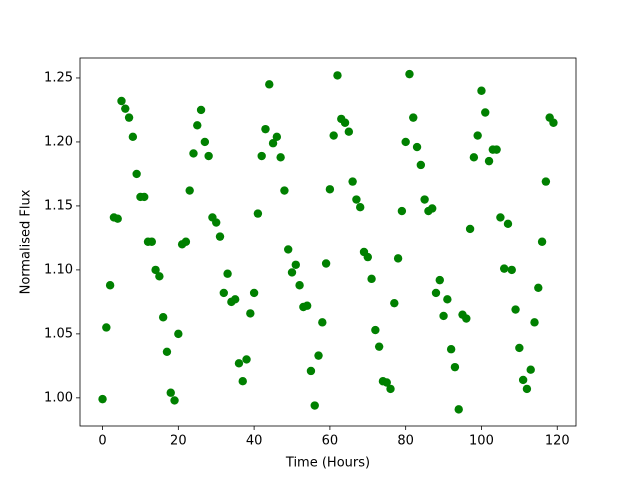  Describe the element at coordinates (178, 441) in the screenshot. I see `x-tick-label: 20` at that location.